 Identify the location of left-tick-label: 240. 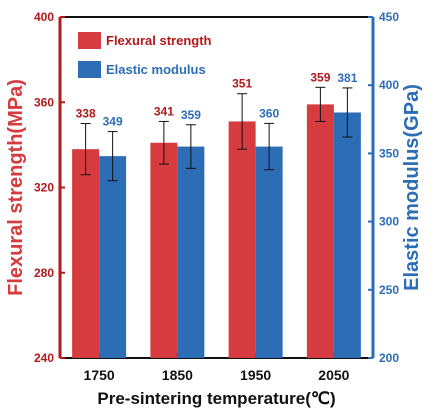
(44, 358).